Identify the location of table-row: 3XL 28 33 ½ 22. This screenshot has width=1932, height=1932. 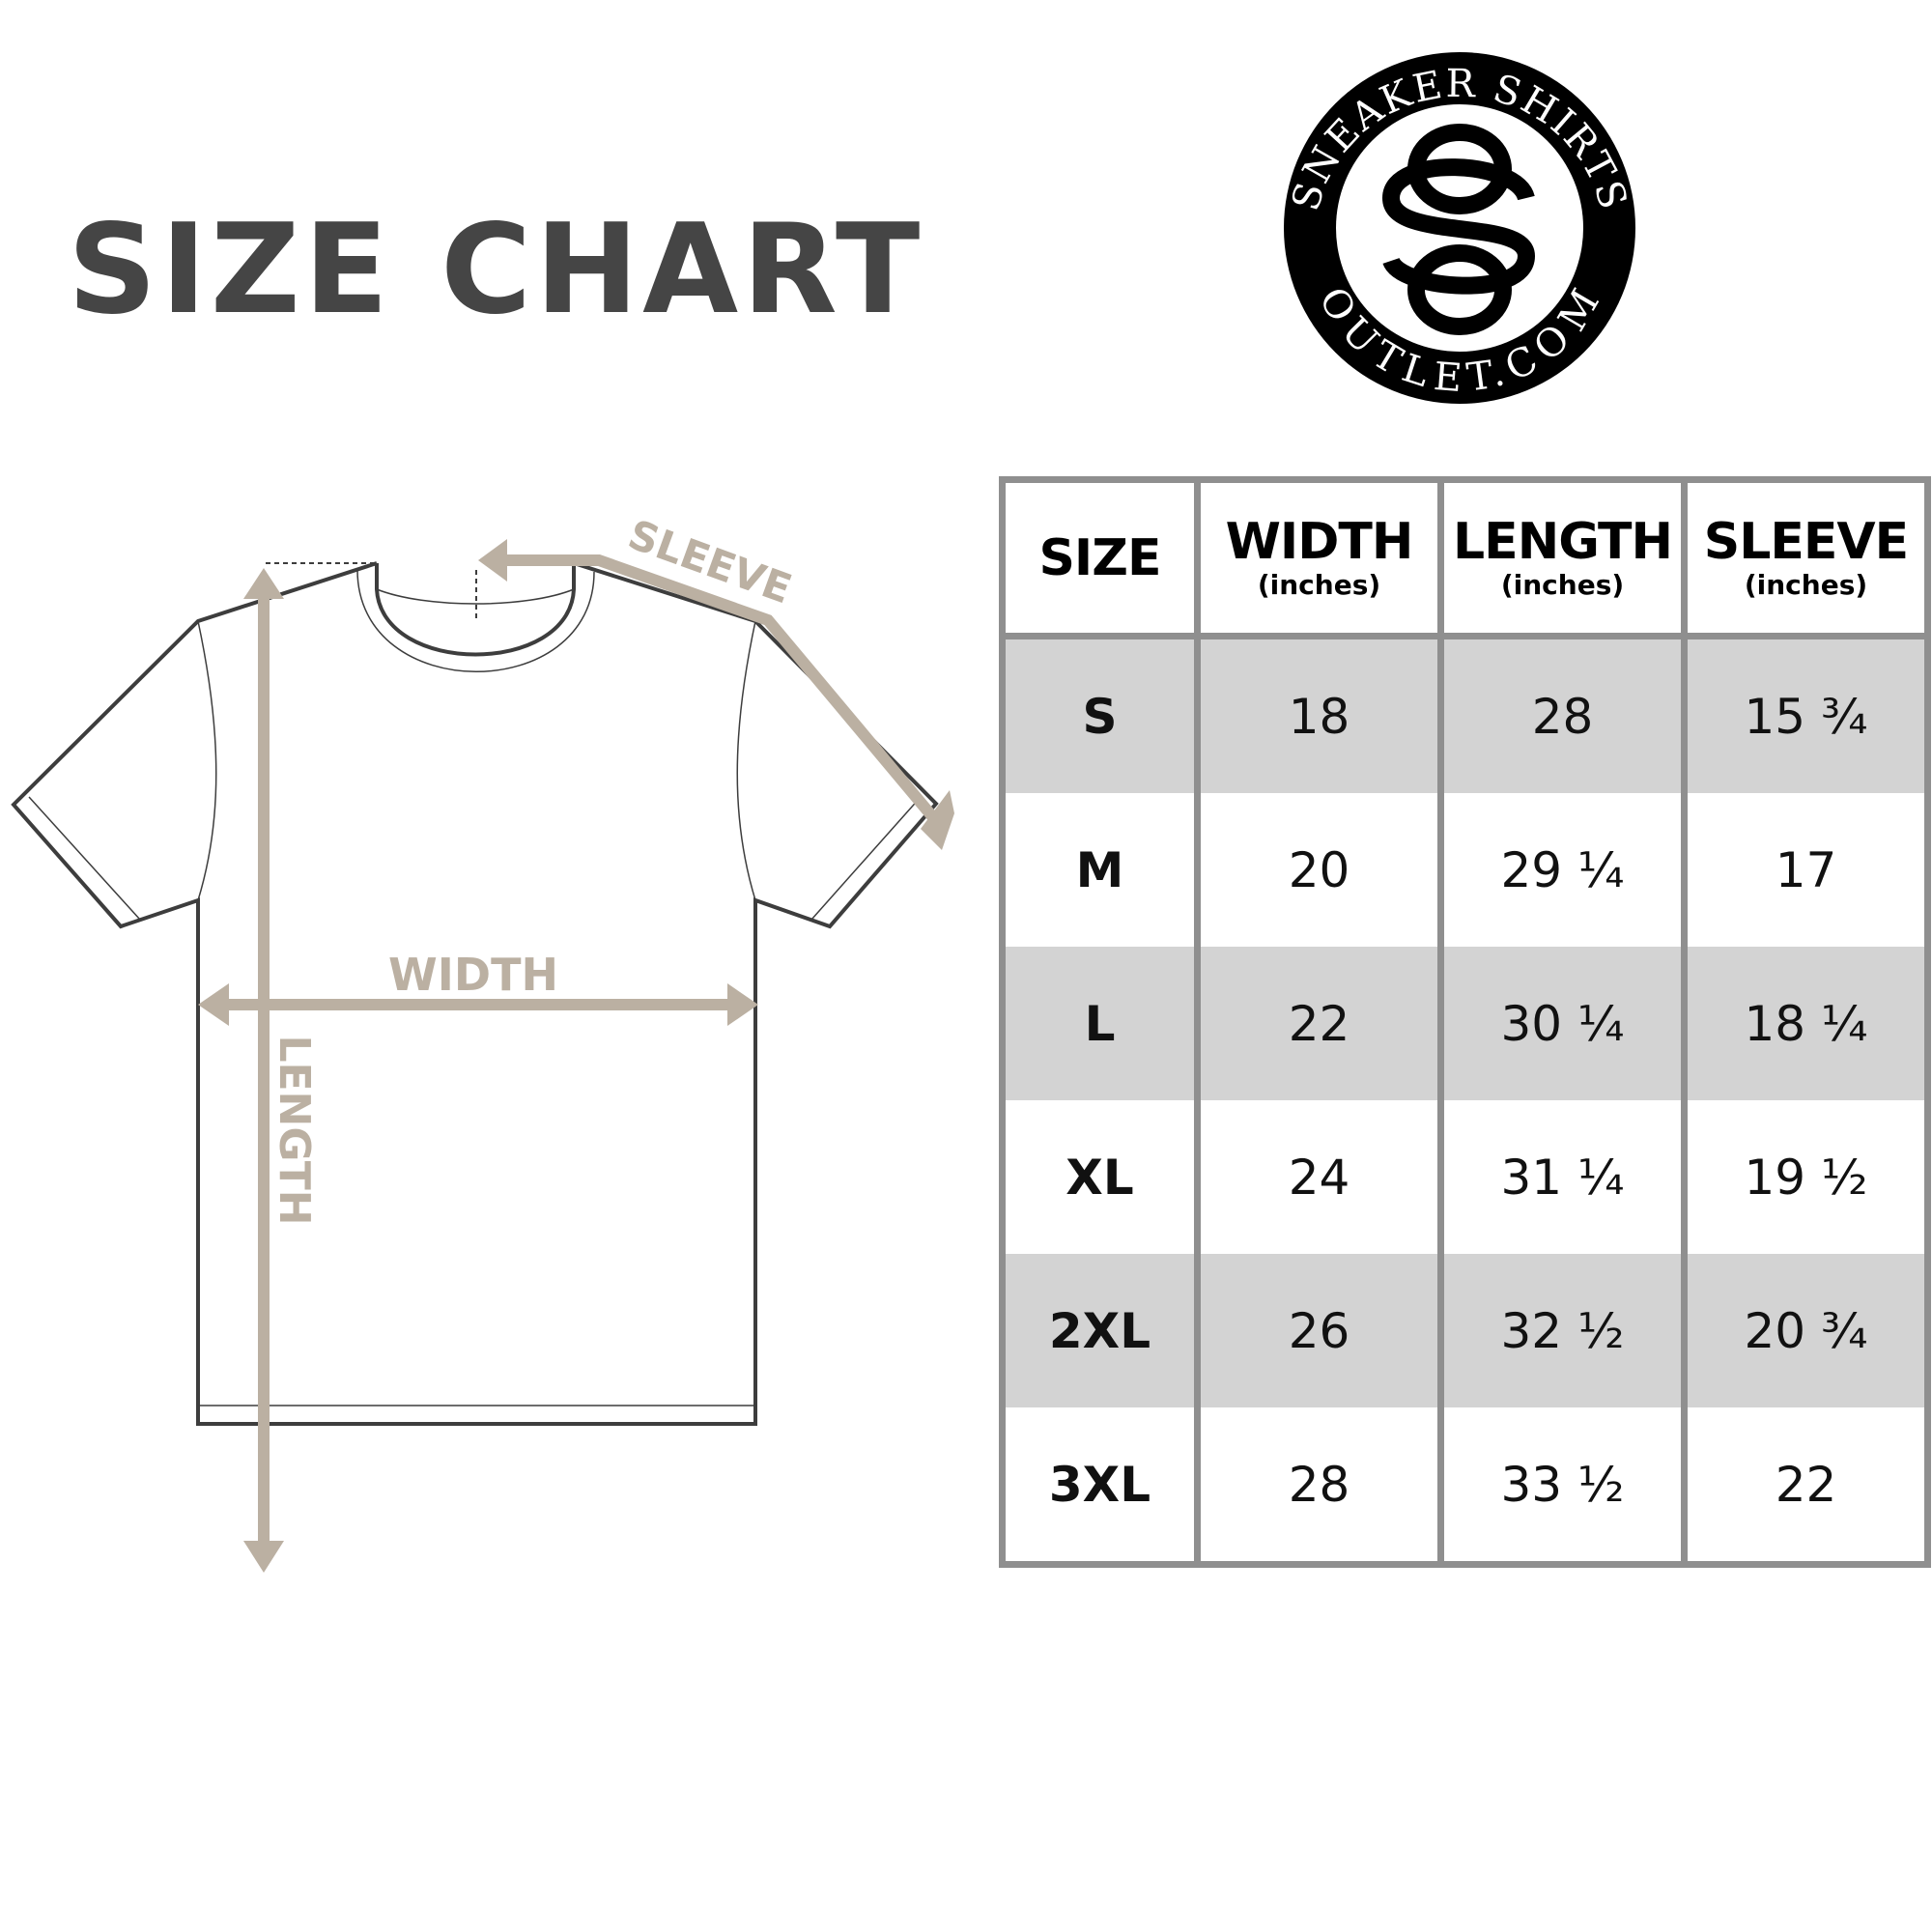
(1465, 1486).